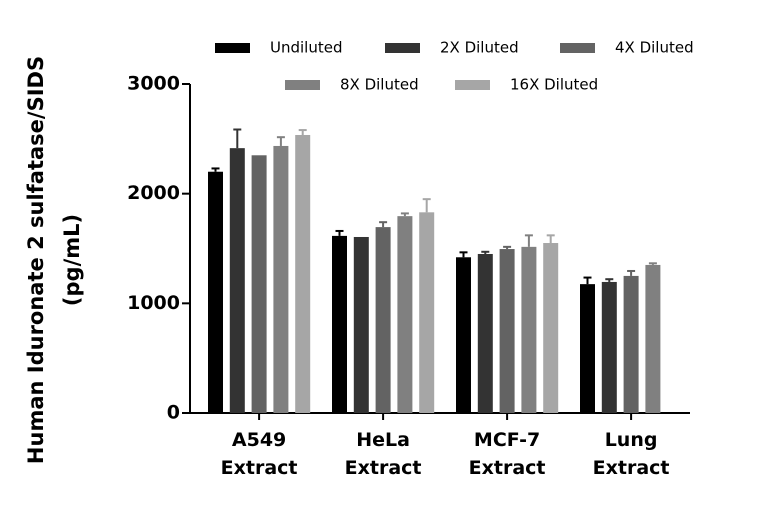 Image resolution: width=768 pixels, height=509 pixels. I want to click on x-tick-label: MCF-7 Extract, so click(507, 454).